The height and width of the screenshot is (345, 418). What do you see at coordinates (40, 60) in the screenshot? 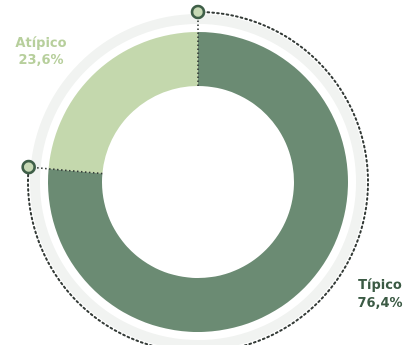
I see `label-atipico-value: 23,6%` at bounding box center [40, 60].